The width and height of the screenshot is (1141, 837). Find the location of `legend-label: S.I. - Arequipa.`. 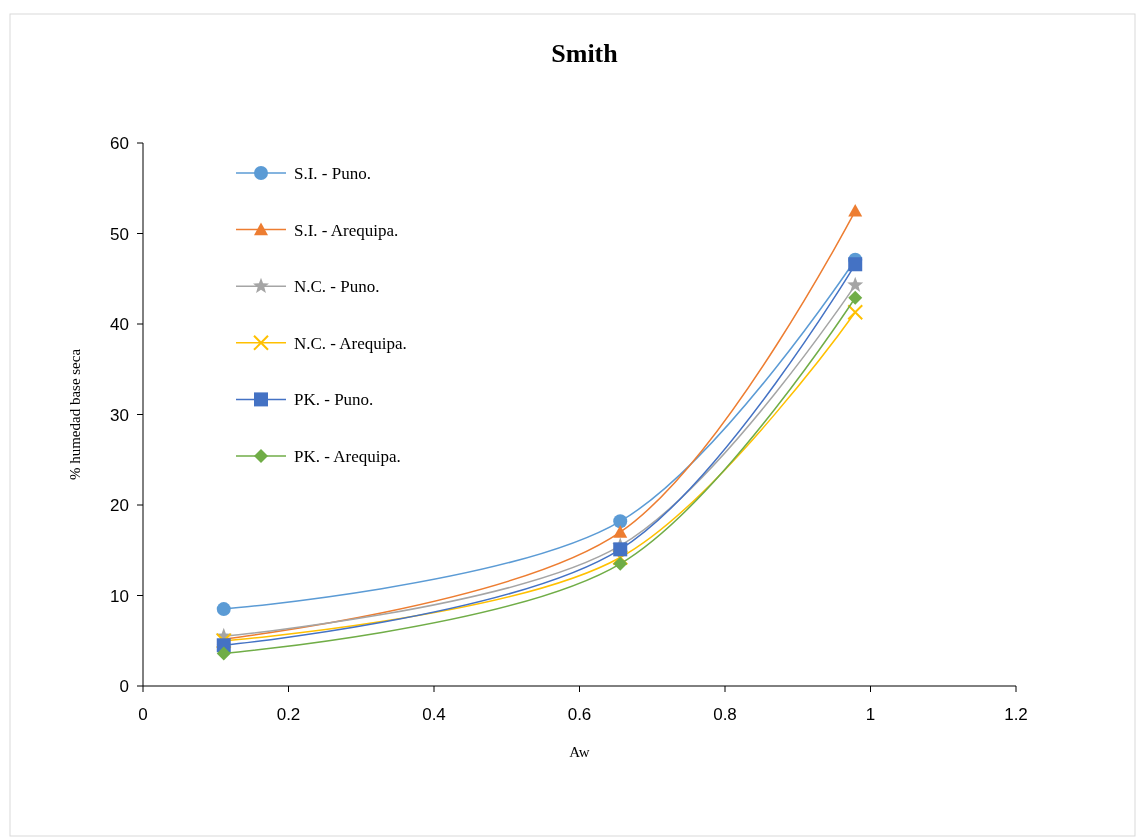

legend-label: S.I. - Arequipa. is located at coordinates (346, 230).